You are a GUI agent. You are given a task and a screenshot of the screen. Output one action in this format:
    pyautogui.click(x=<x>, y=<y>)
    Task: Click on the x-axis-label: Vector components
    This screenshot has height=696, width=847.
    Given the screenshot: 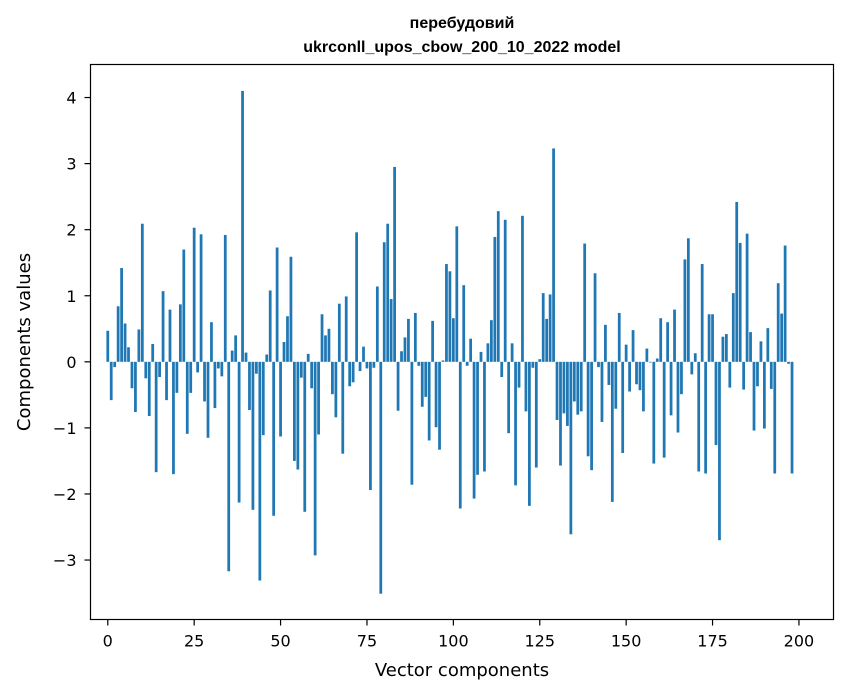 What is the action you would take?
    pyautogui.click(x=462, y=670)
    